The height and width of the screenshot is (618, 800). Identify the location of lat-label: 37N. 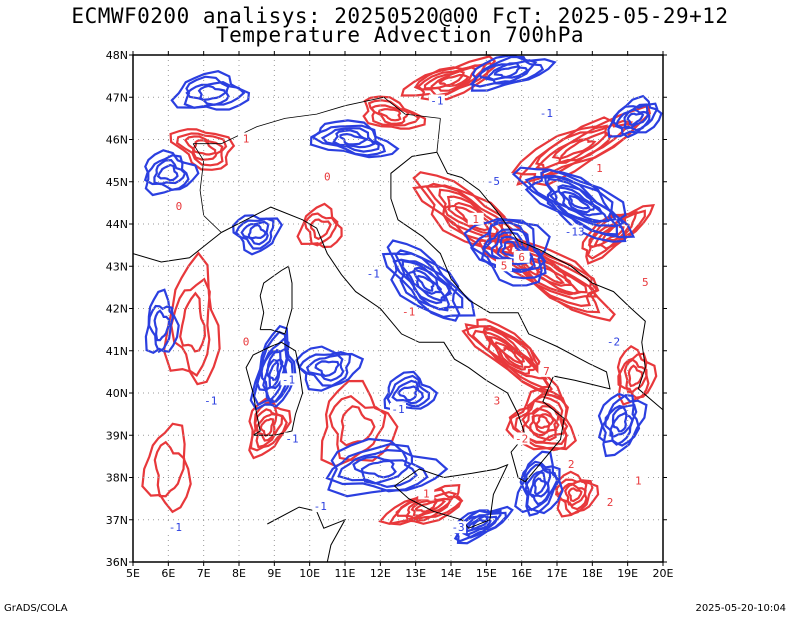
(117, 520).